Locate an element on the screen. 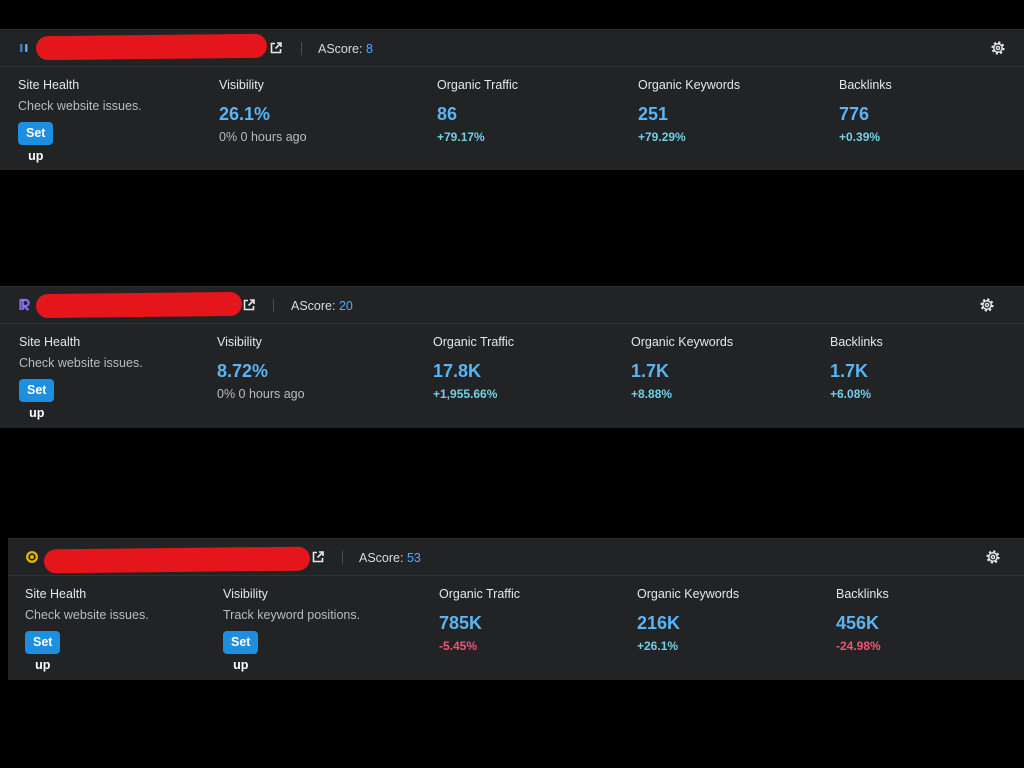 The image size is (1024, 768). metric-change: +0.39% is located at coordinates (860, 137).